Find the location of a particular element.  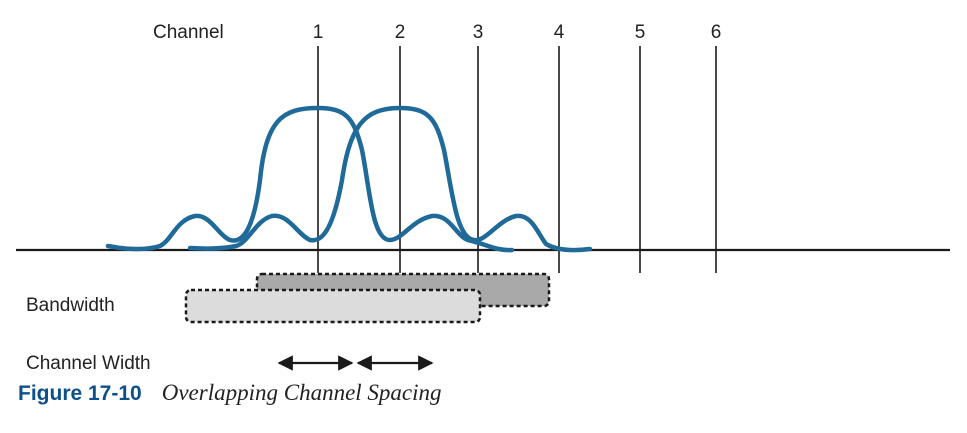

channel-number-4: 4 is located at coordinates (559, 32).